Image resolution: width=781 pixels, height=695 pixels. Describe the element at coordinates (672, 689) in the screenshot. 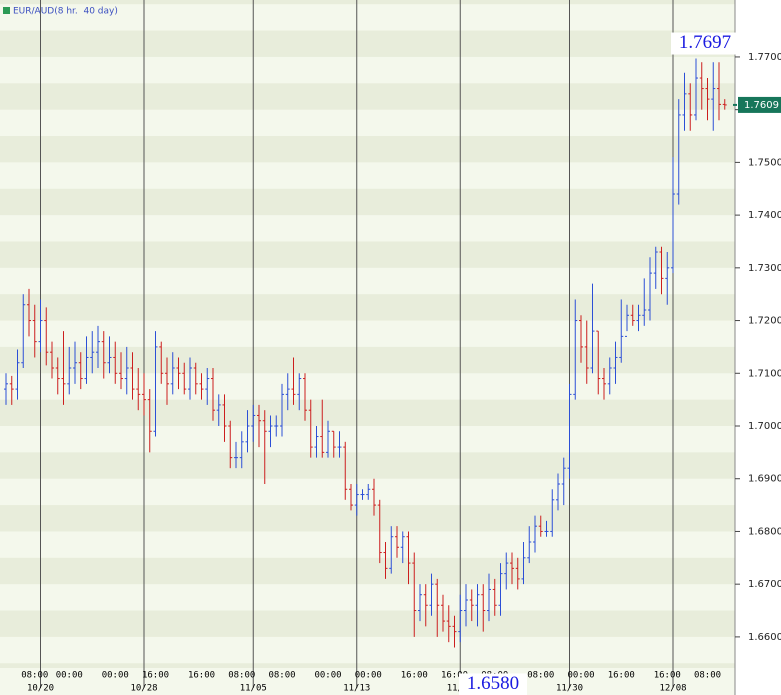

I see `date-label: 12/08` at that location.